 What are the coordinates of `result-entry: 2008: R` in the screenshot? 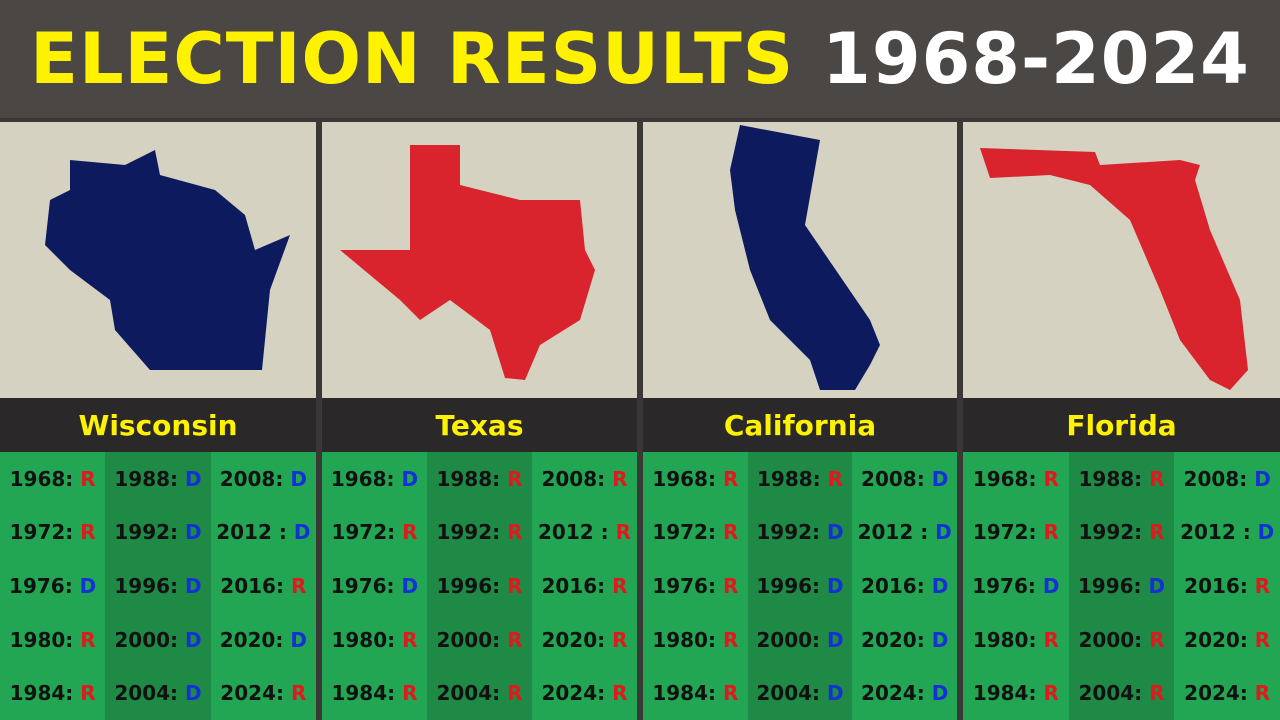 It's located at (584, 479).